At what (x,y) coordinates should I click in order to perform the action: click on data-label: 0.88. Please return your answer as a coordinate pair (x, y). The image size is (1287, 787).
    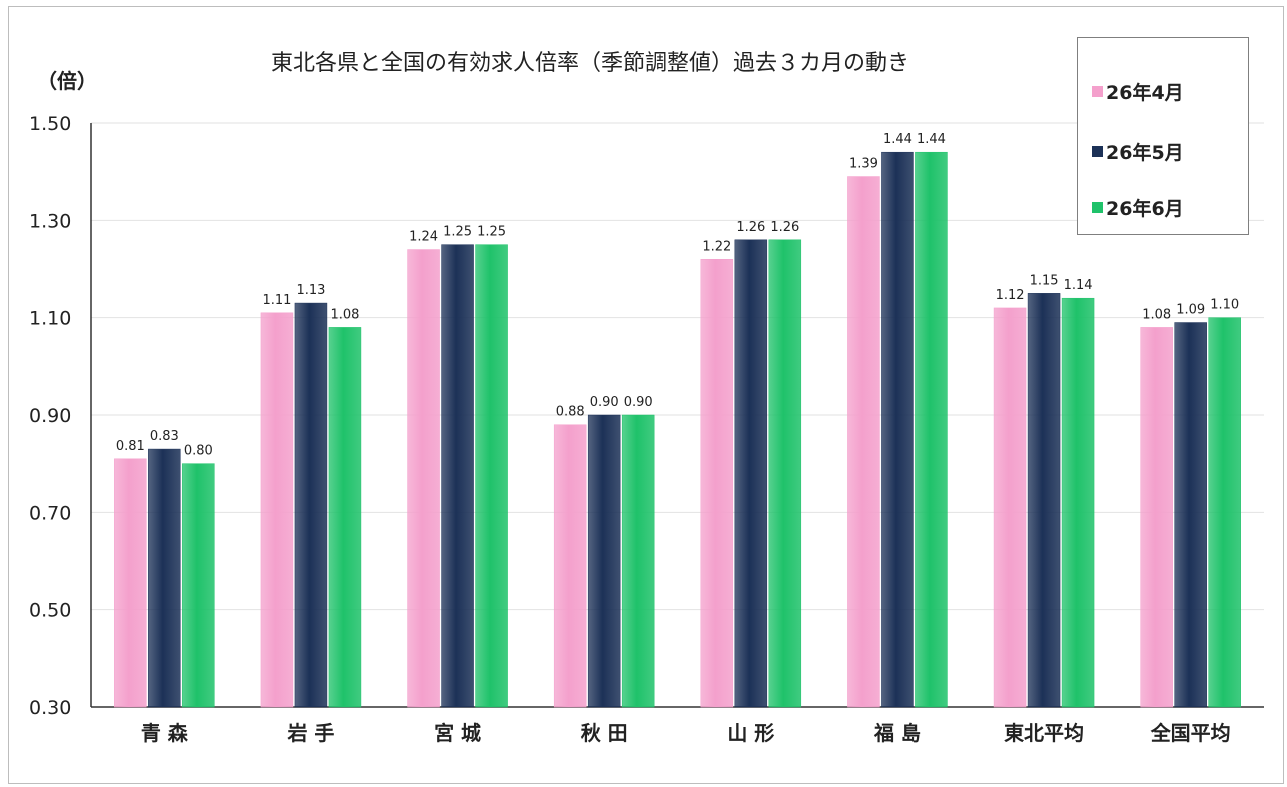
    Looking at the image, I should click on (570, 412).